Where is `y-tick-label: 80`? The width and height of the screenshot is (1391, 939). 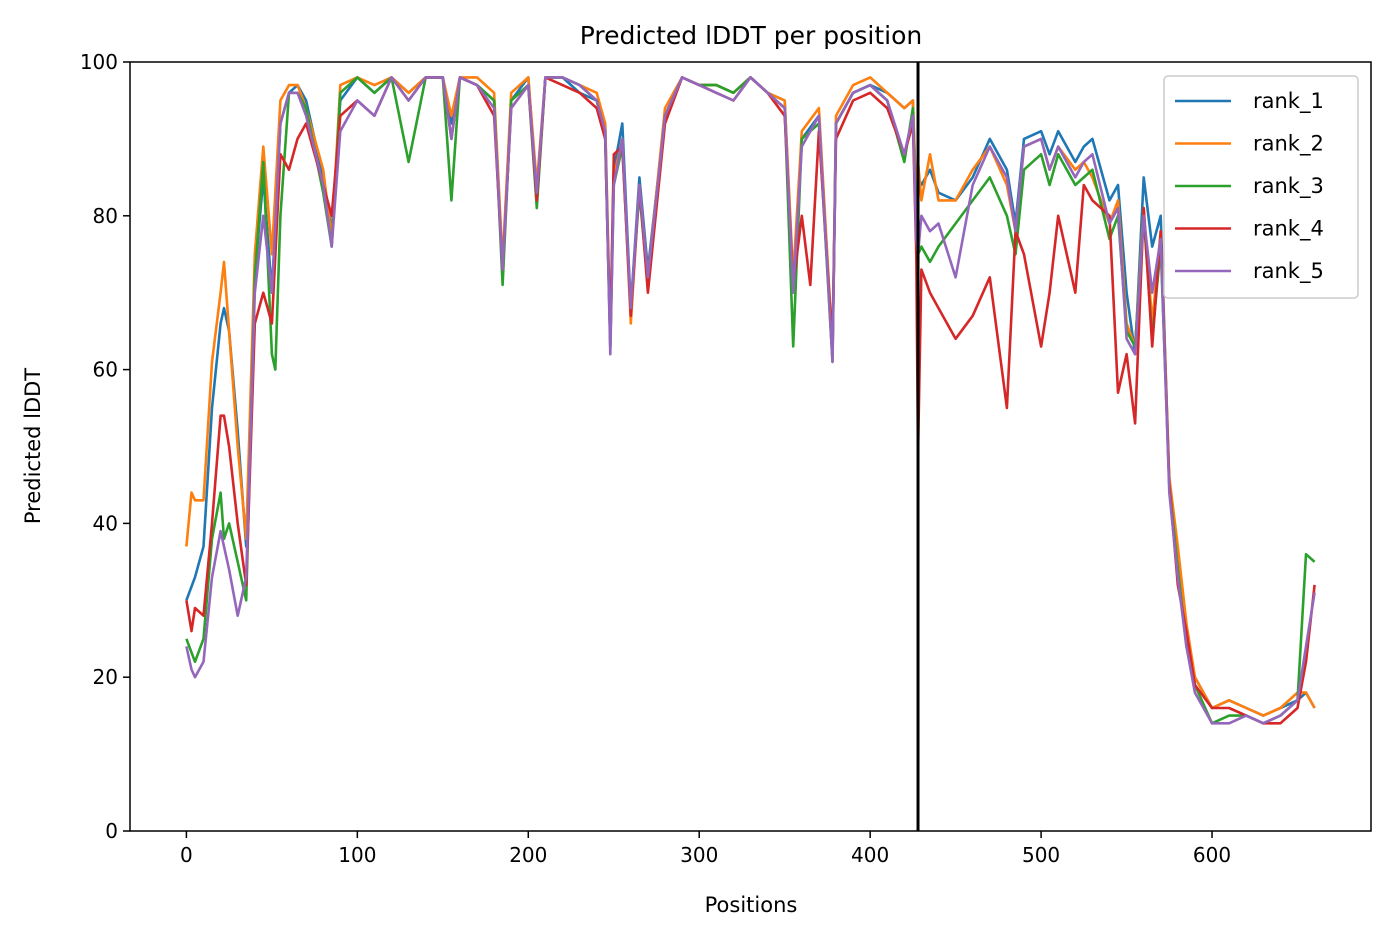
y-tick-label: 80 is located at coordinates (105, 216).